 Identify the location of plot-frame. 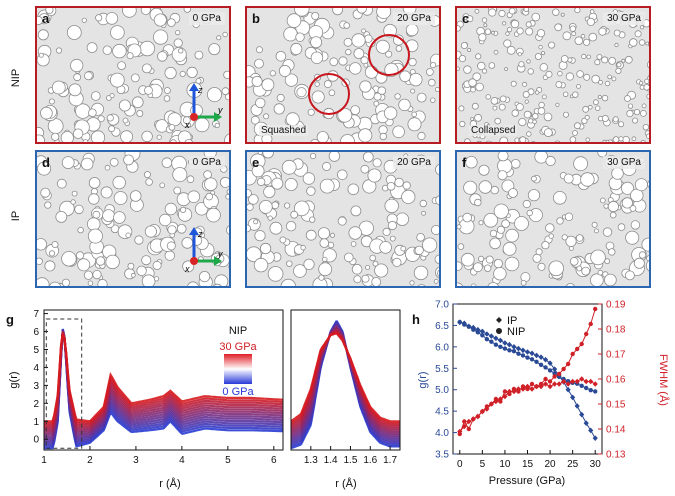
(163, 380).